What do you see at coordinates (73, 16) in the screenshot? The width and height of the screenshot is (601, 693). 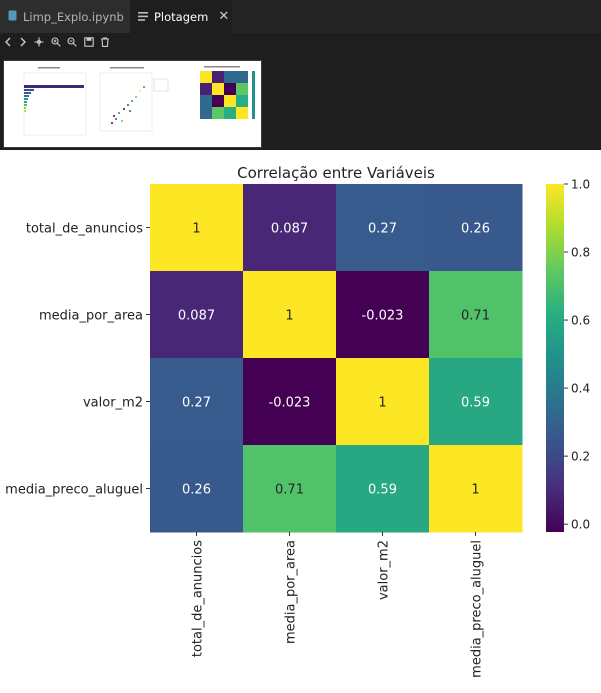 I see `tab-label: Limp_Explo.ipynb` at bounding box center [73, 16].